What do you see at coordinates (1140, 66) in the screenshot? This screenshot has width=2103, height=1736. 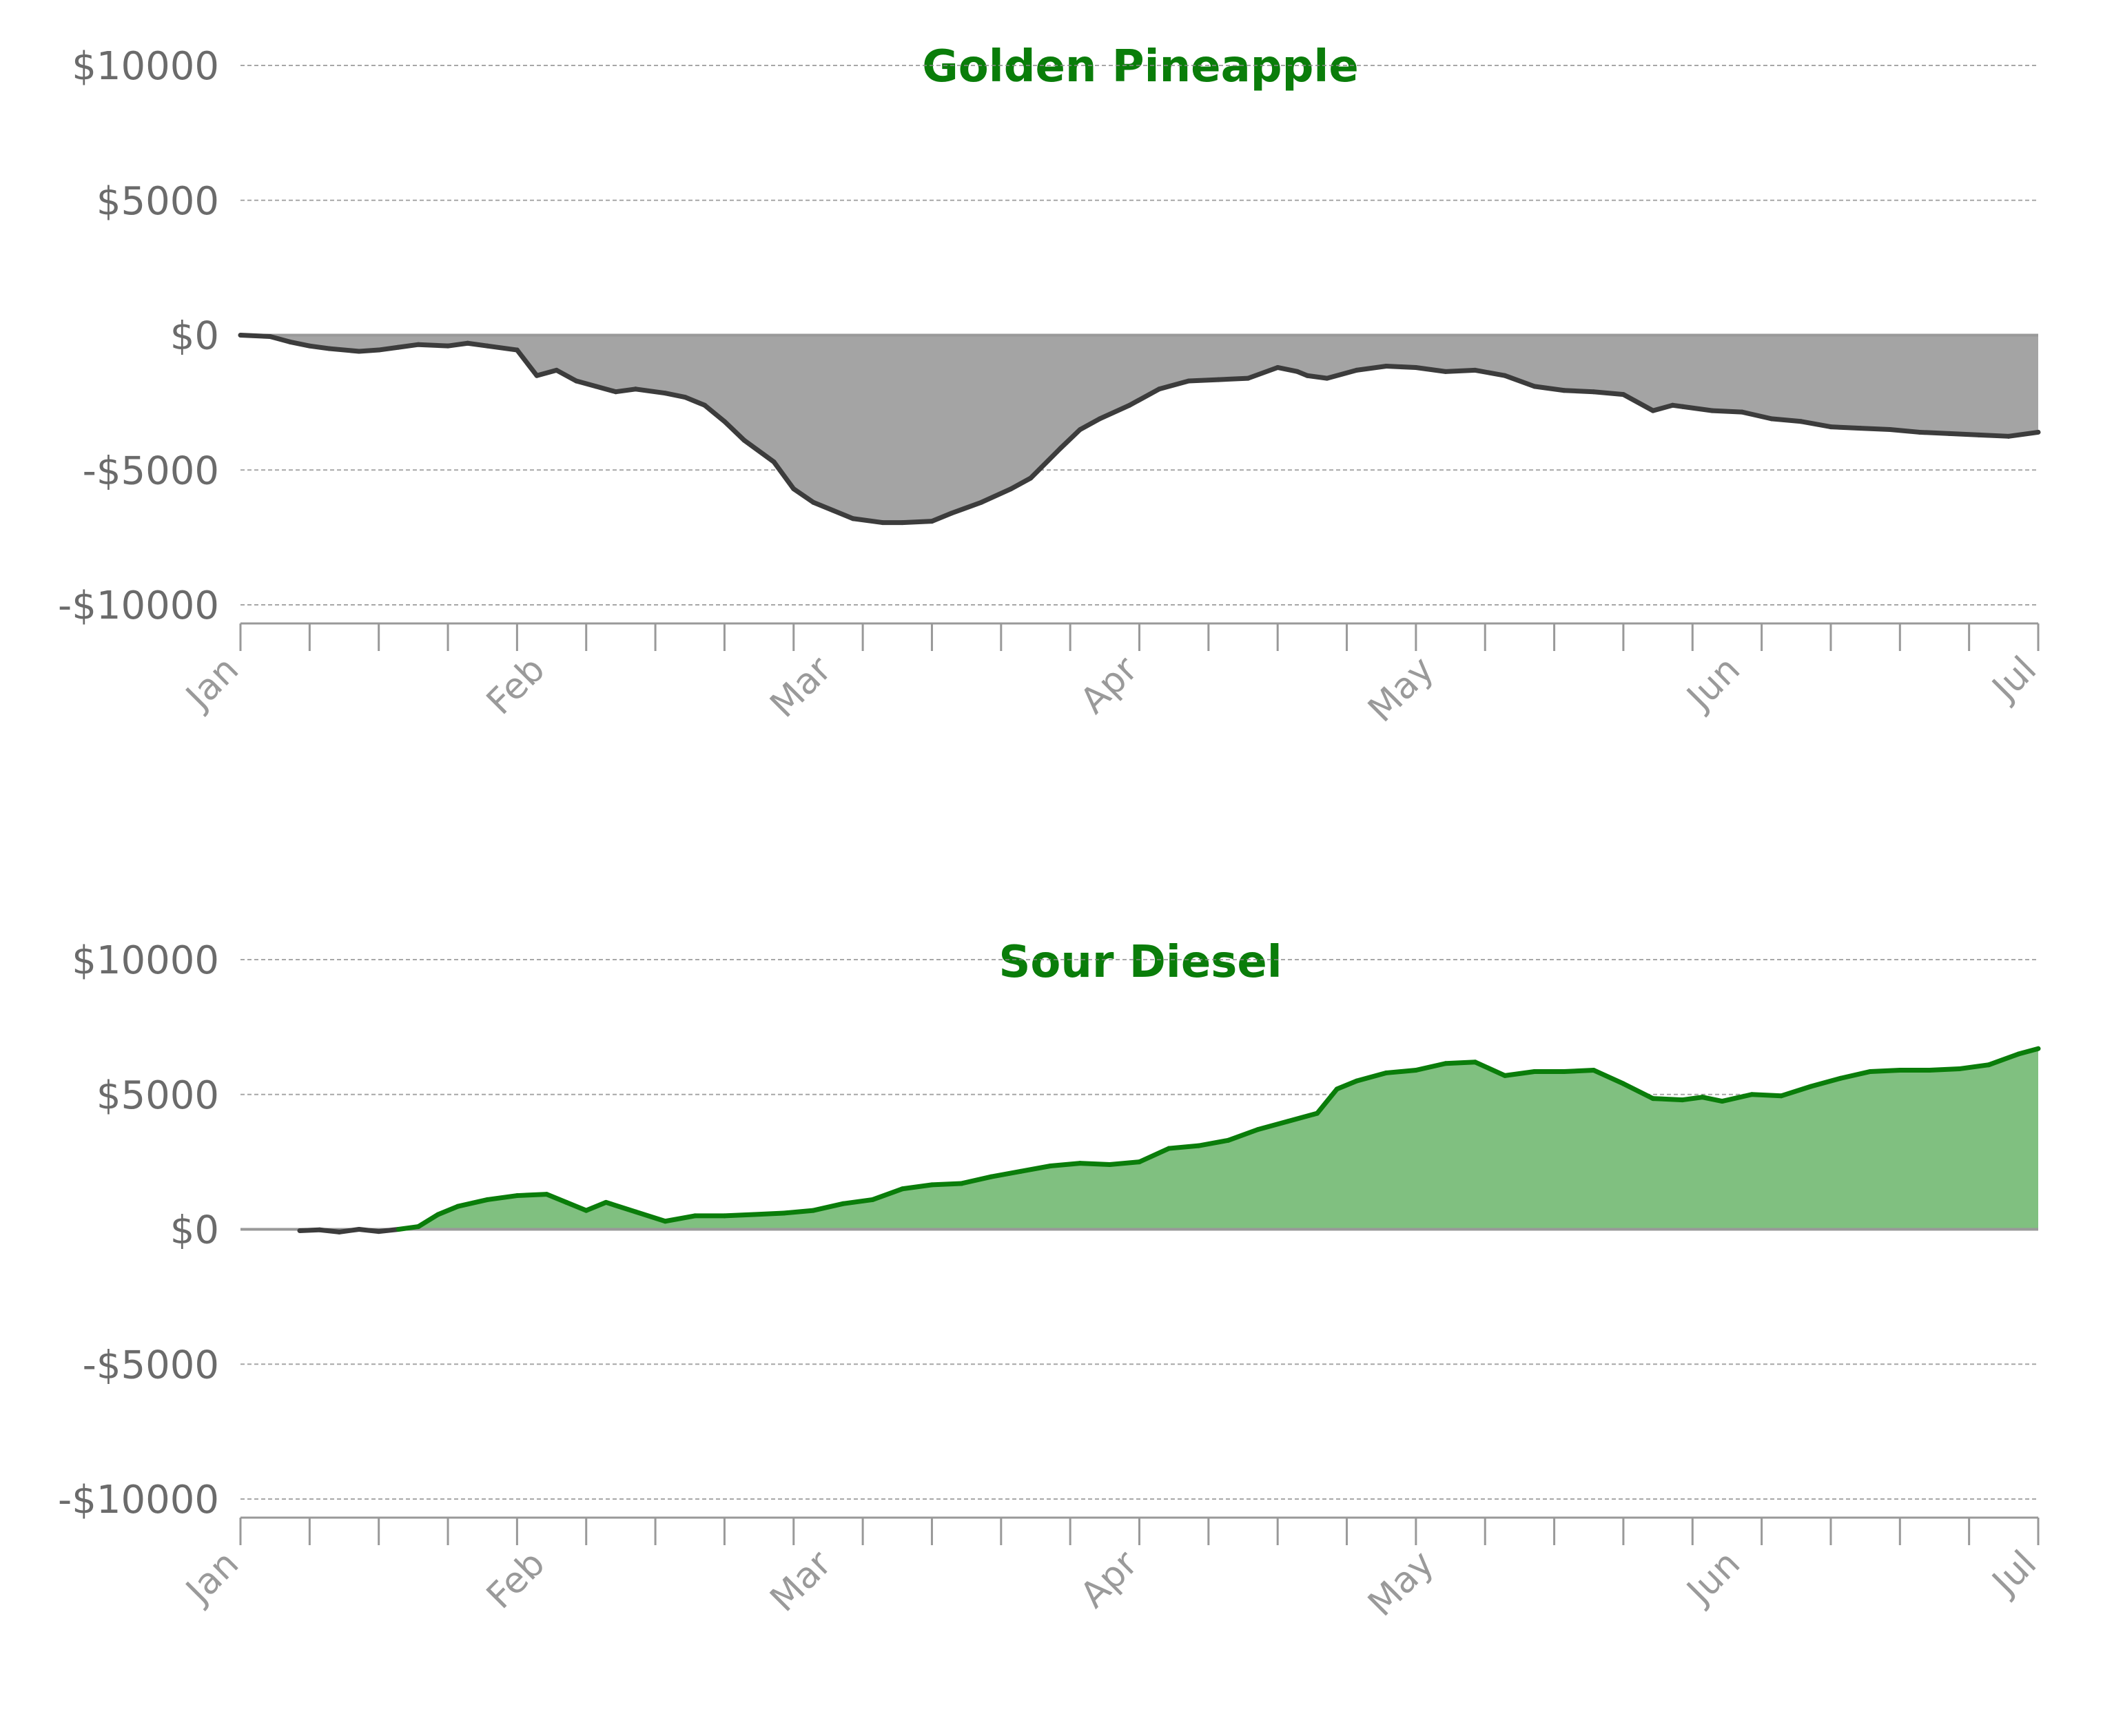 I see `chart-title: Golden Pineapple` at bounding box center [1140, 66].